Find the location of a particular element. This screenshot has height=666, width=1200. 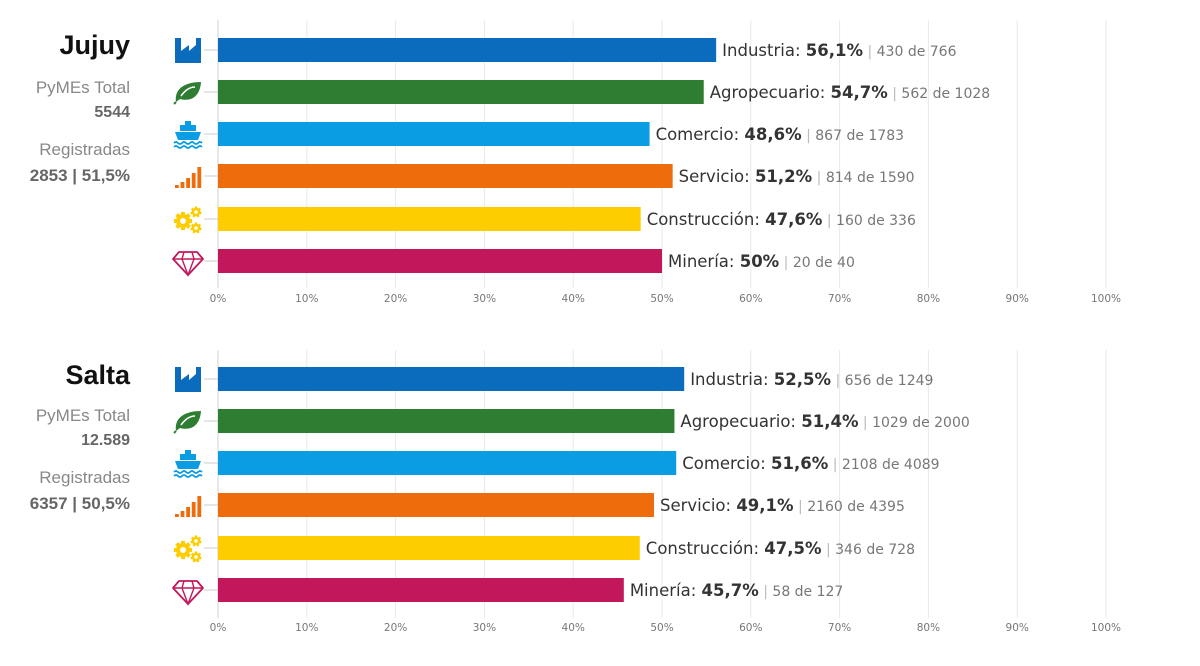

total-value: 12.589 is located at coordinates (105, 440).